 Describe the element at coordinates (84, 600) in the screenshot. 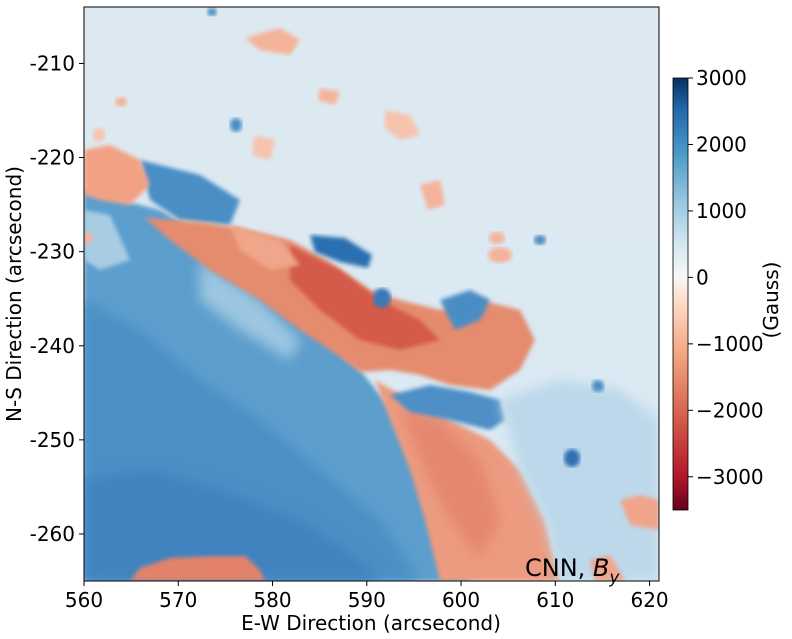

I see `x-tick-label: 560` at that location.